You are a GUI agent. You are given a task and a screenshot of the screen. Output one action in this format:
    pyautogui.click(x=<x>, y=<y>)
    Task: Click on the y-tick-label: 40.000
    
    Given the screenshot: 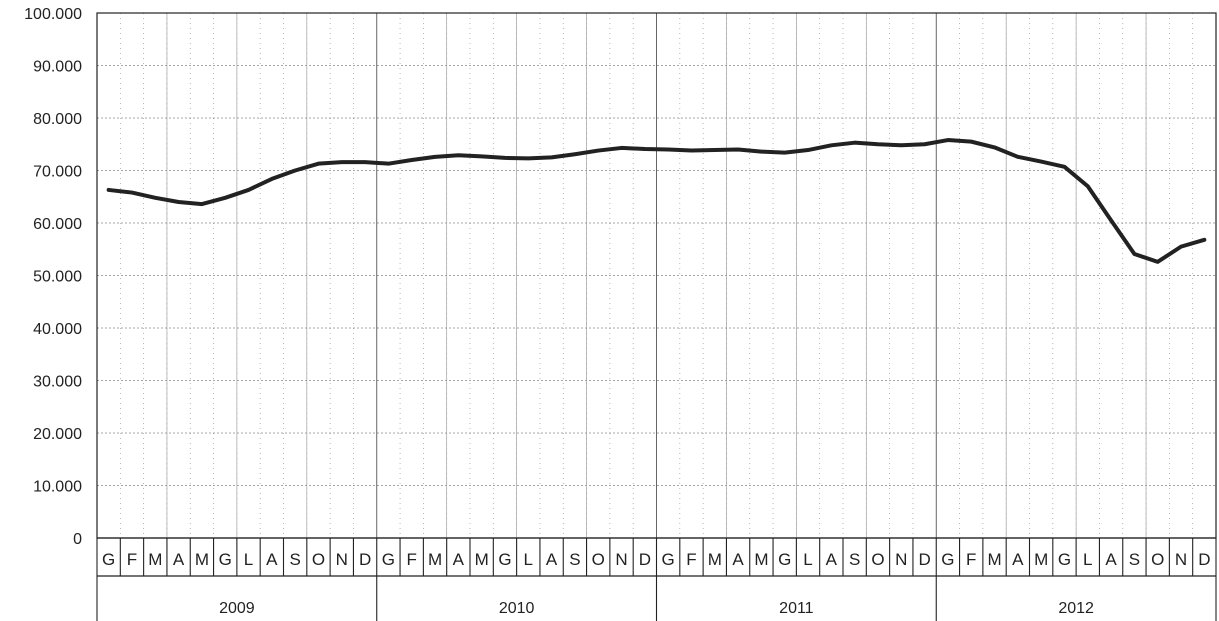 What is the action you would take?
    pyautogui.click(x=57, y=329)
    